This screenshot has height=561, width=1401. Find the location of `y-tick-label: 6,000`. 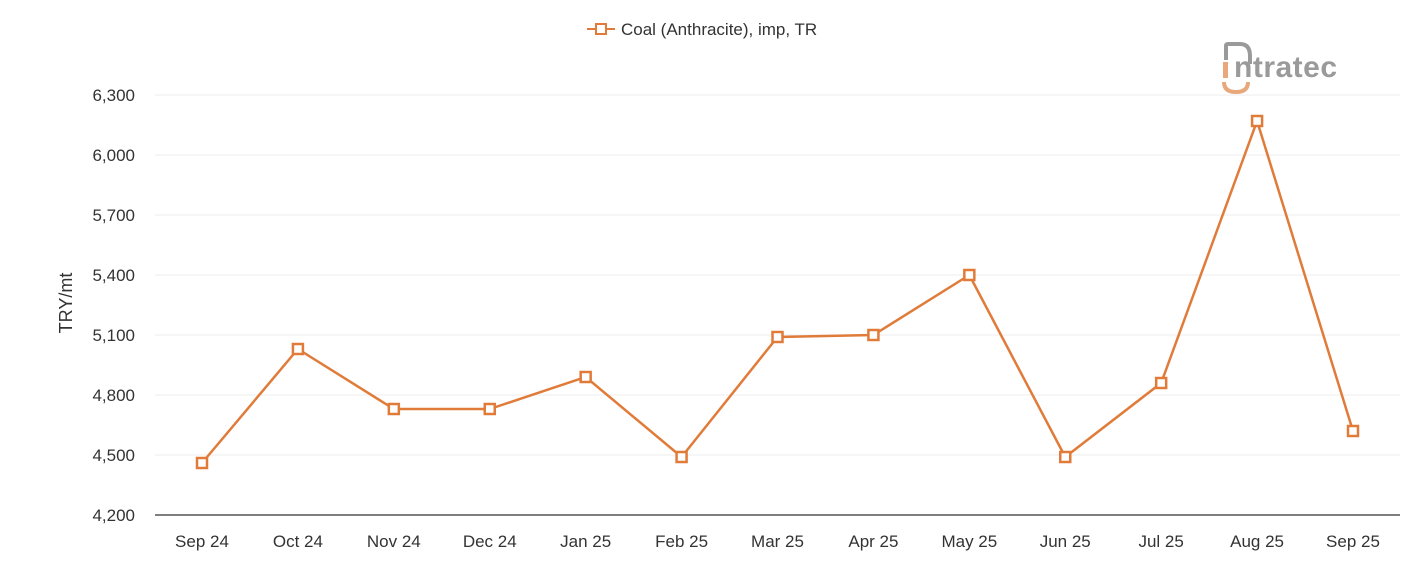

y-tick-label: 6,000 is located at coordinates (113, 155).